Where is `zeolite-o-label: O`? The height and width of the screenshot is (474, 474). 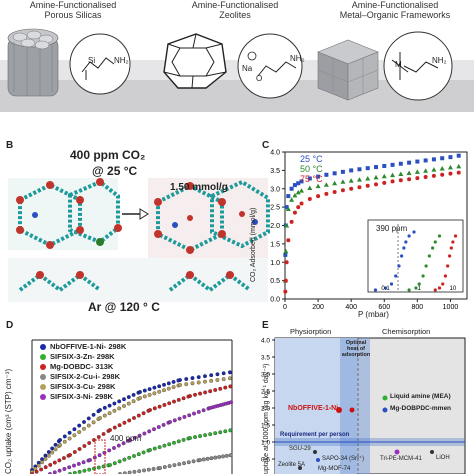
zeolite-o-label: O is located at coordinates (259, 78).